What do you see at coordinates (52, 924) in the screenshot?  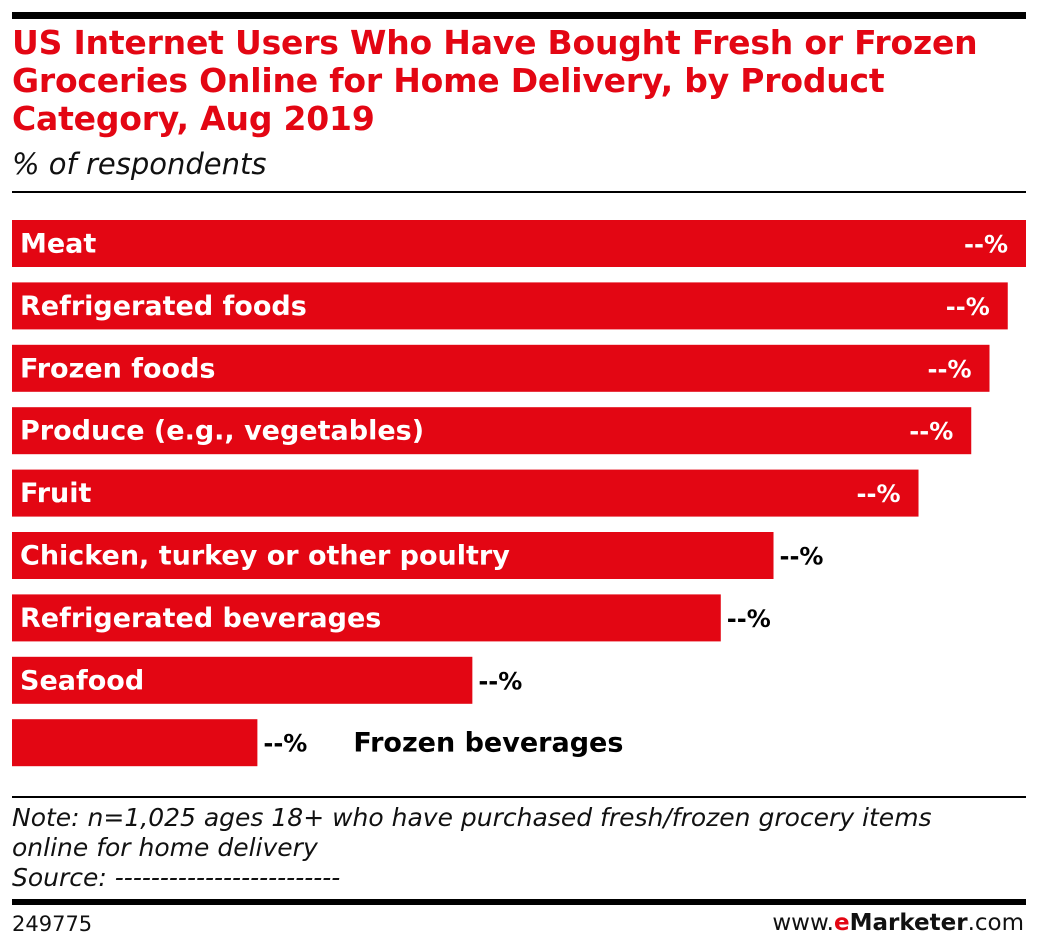 I see `chart-id: 249775` at bounding box center [52, 924].